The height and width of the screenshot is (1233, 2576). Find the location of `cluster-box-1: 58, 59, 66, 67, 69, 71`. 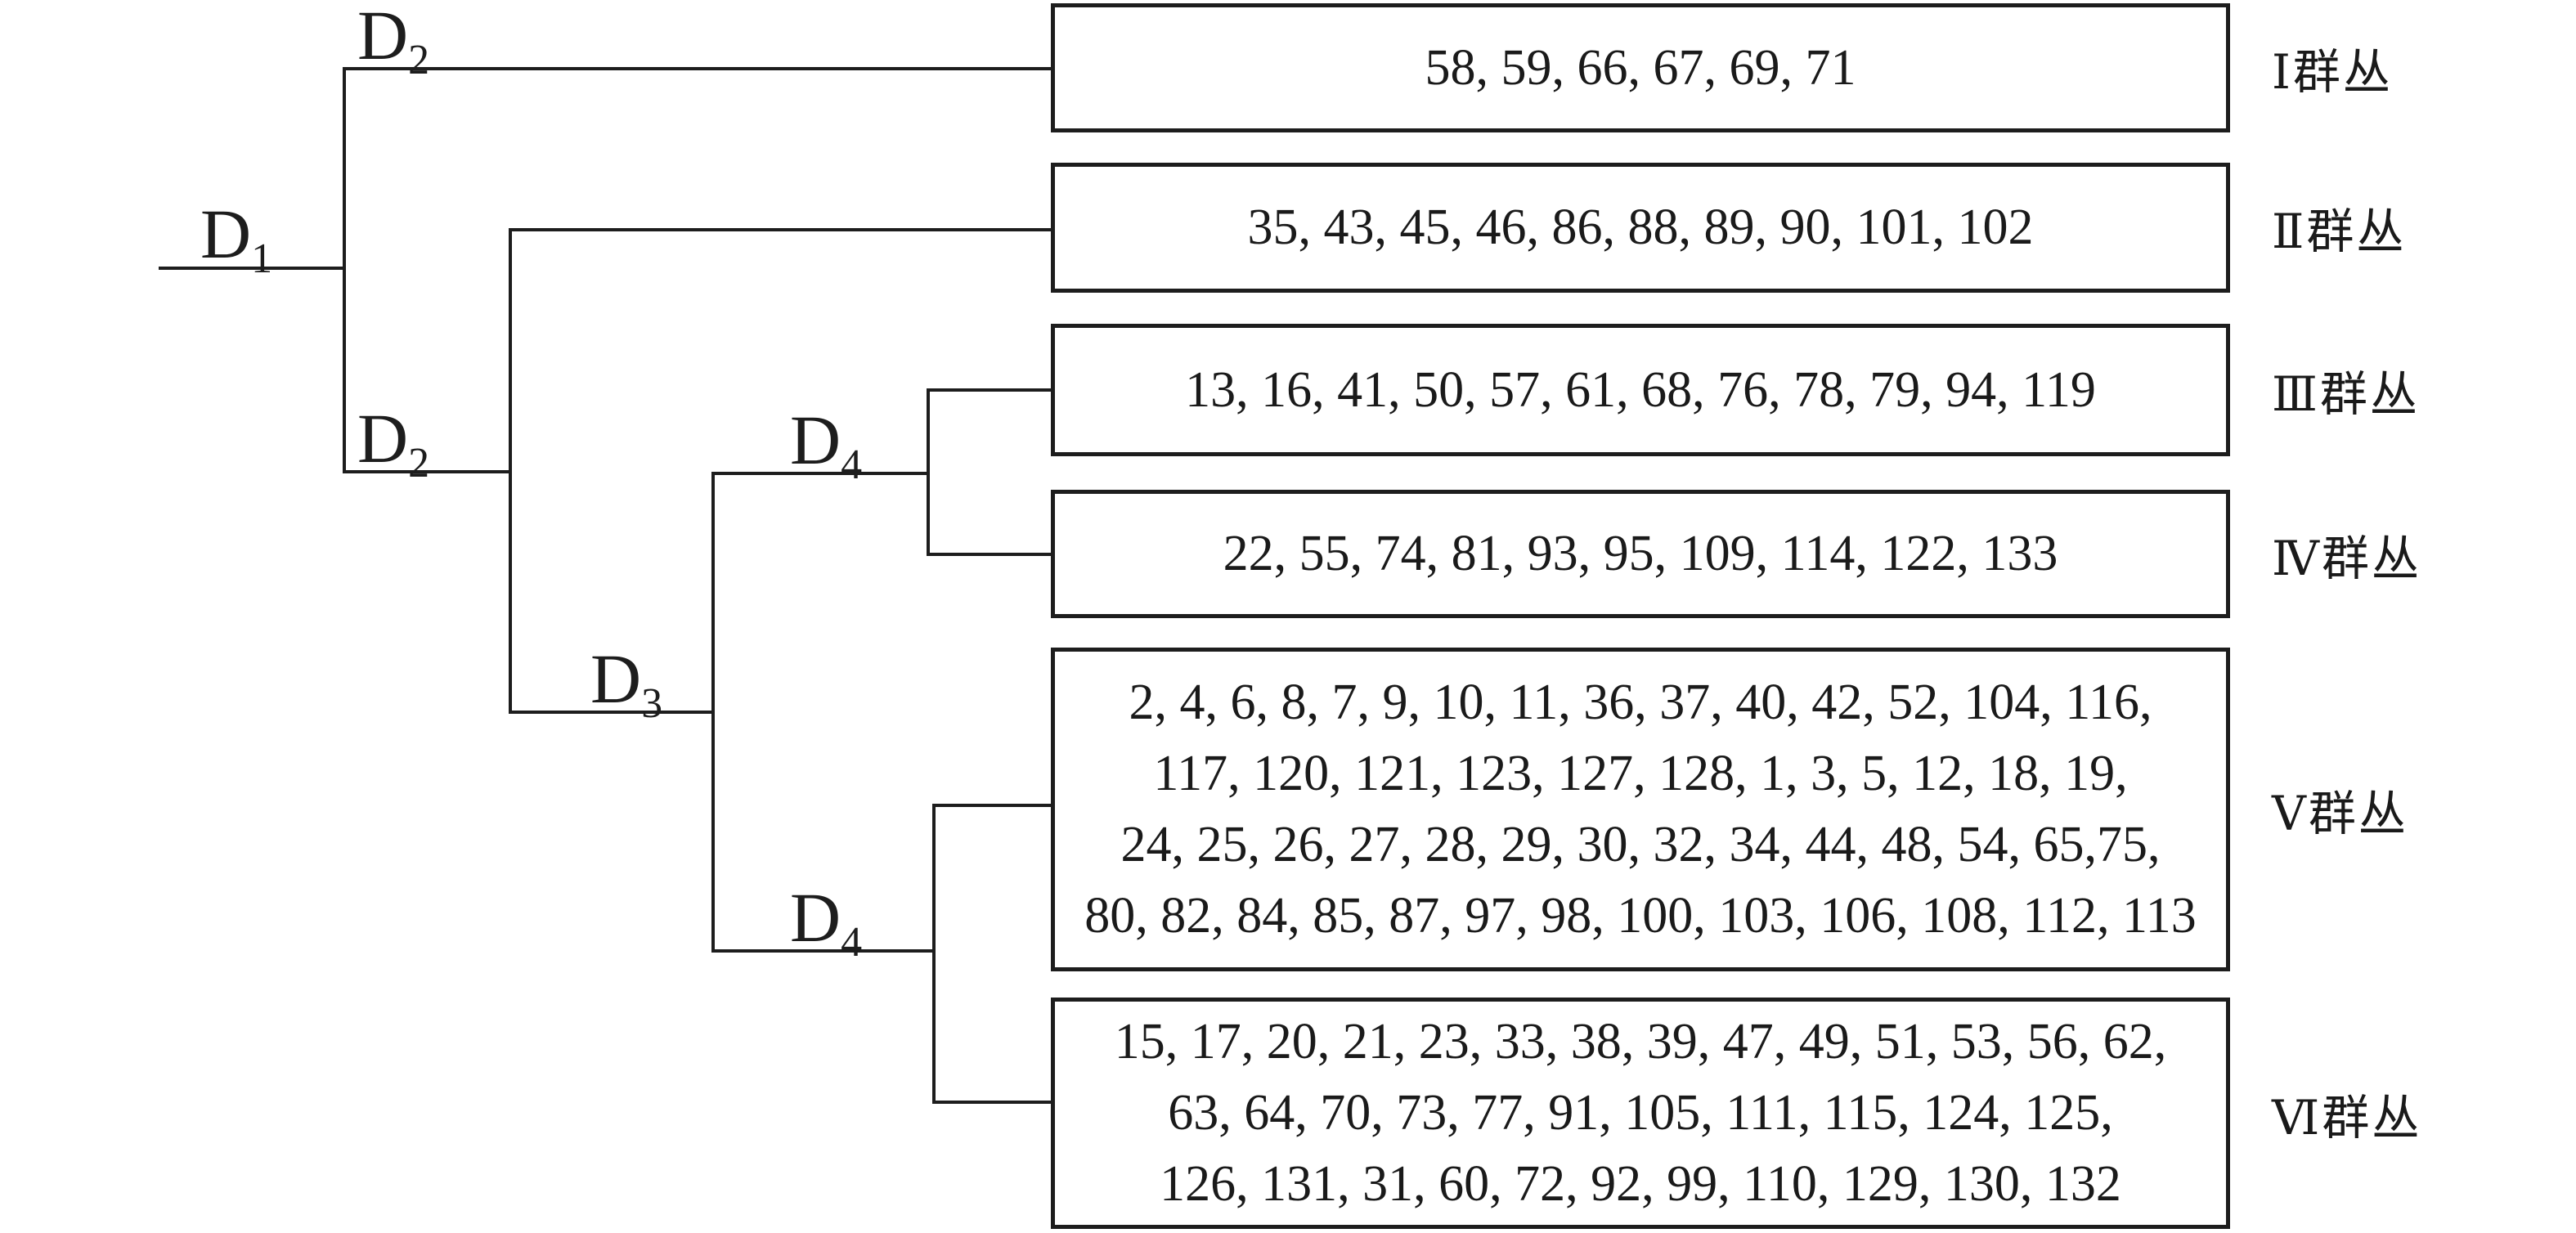

cluster-box-1: 58, 59, 66, 67, 69, 71 is located at coordinates (1641, 67).